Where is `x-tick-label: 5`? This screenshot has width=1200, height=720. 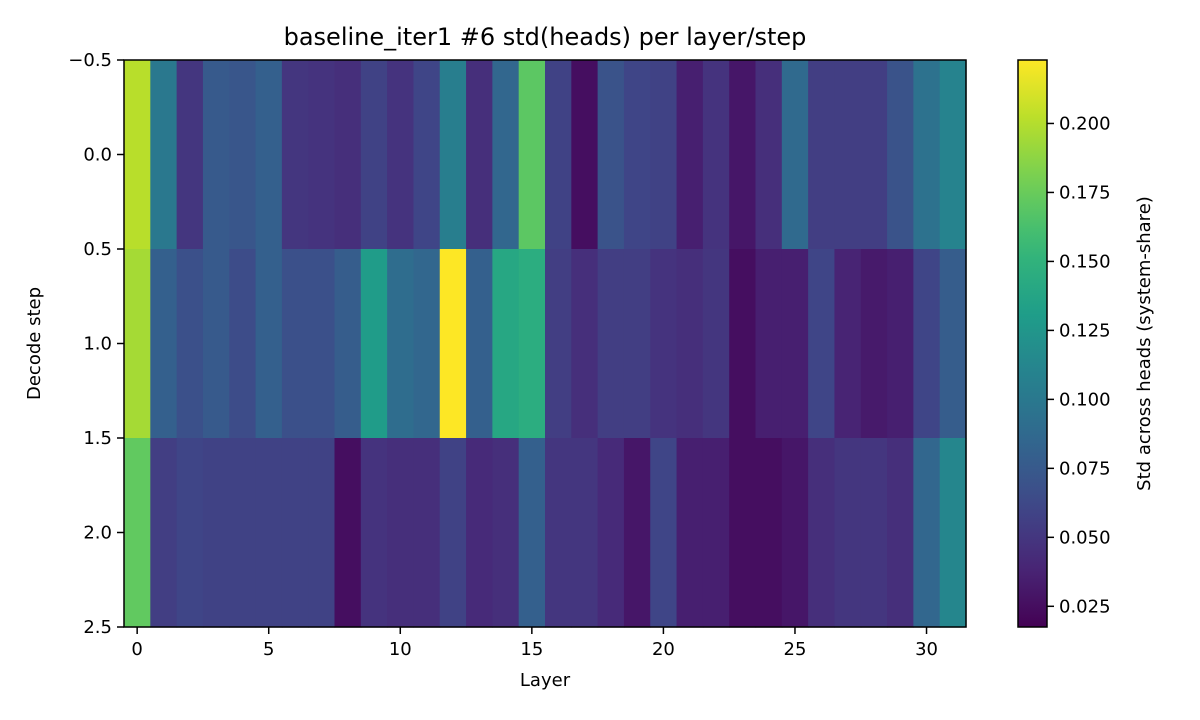 x-tick-label: 5 is located at coordinates (268, 649).